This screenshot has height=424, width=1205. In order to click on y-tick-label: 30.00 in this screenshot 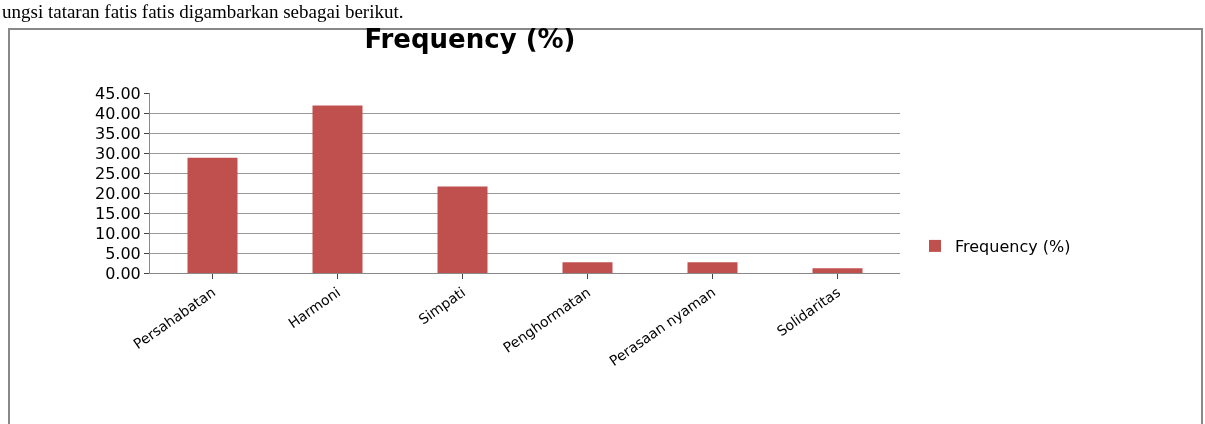, I will do `click(117, 153)`.